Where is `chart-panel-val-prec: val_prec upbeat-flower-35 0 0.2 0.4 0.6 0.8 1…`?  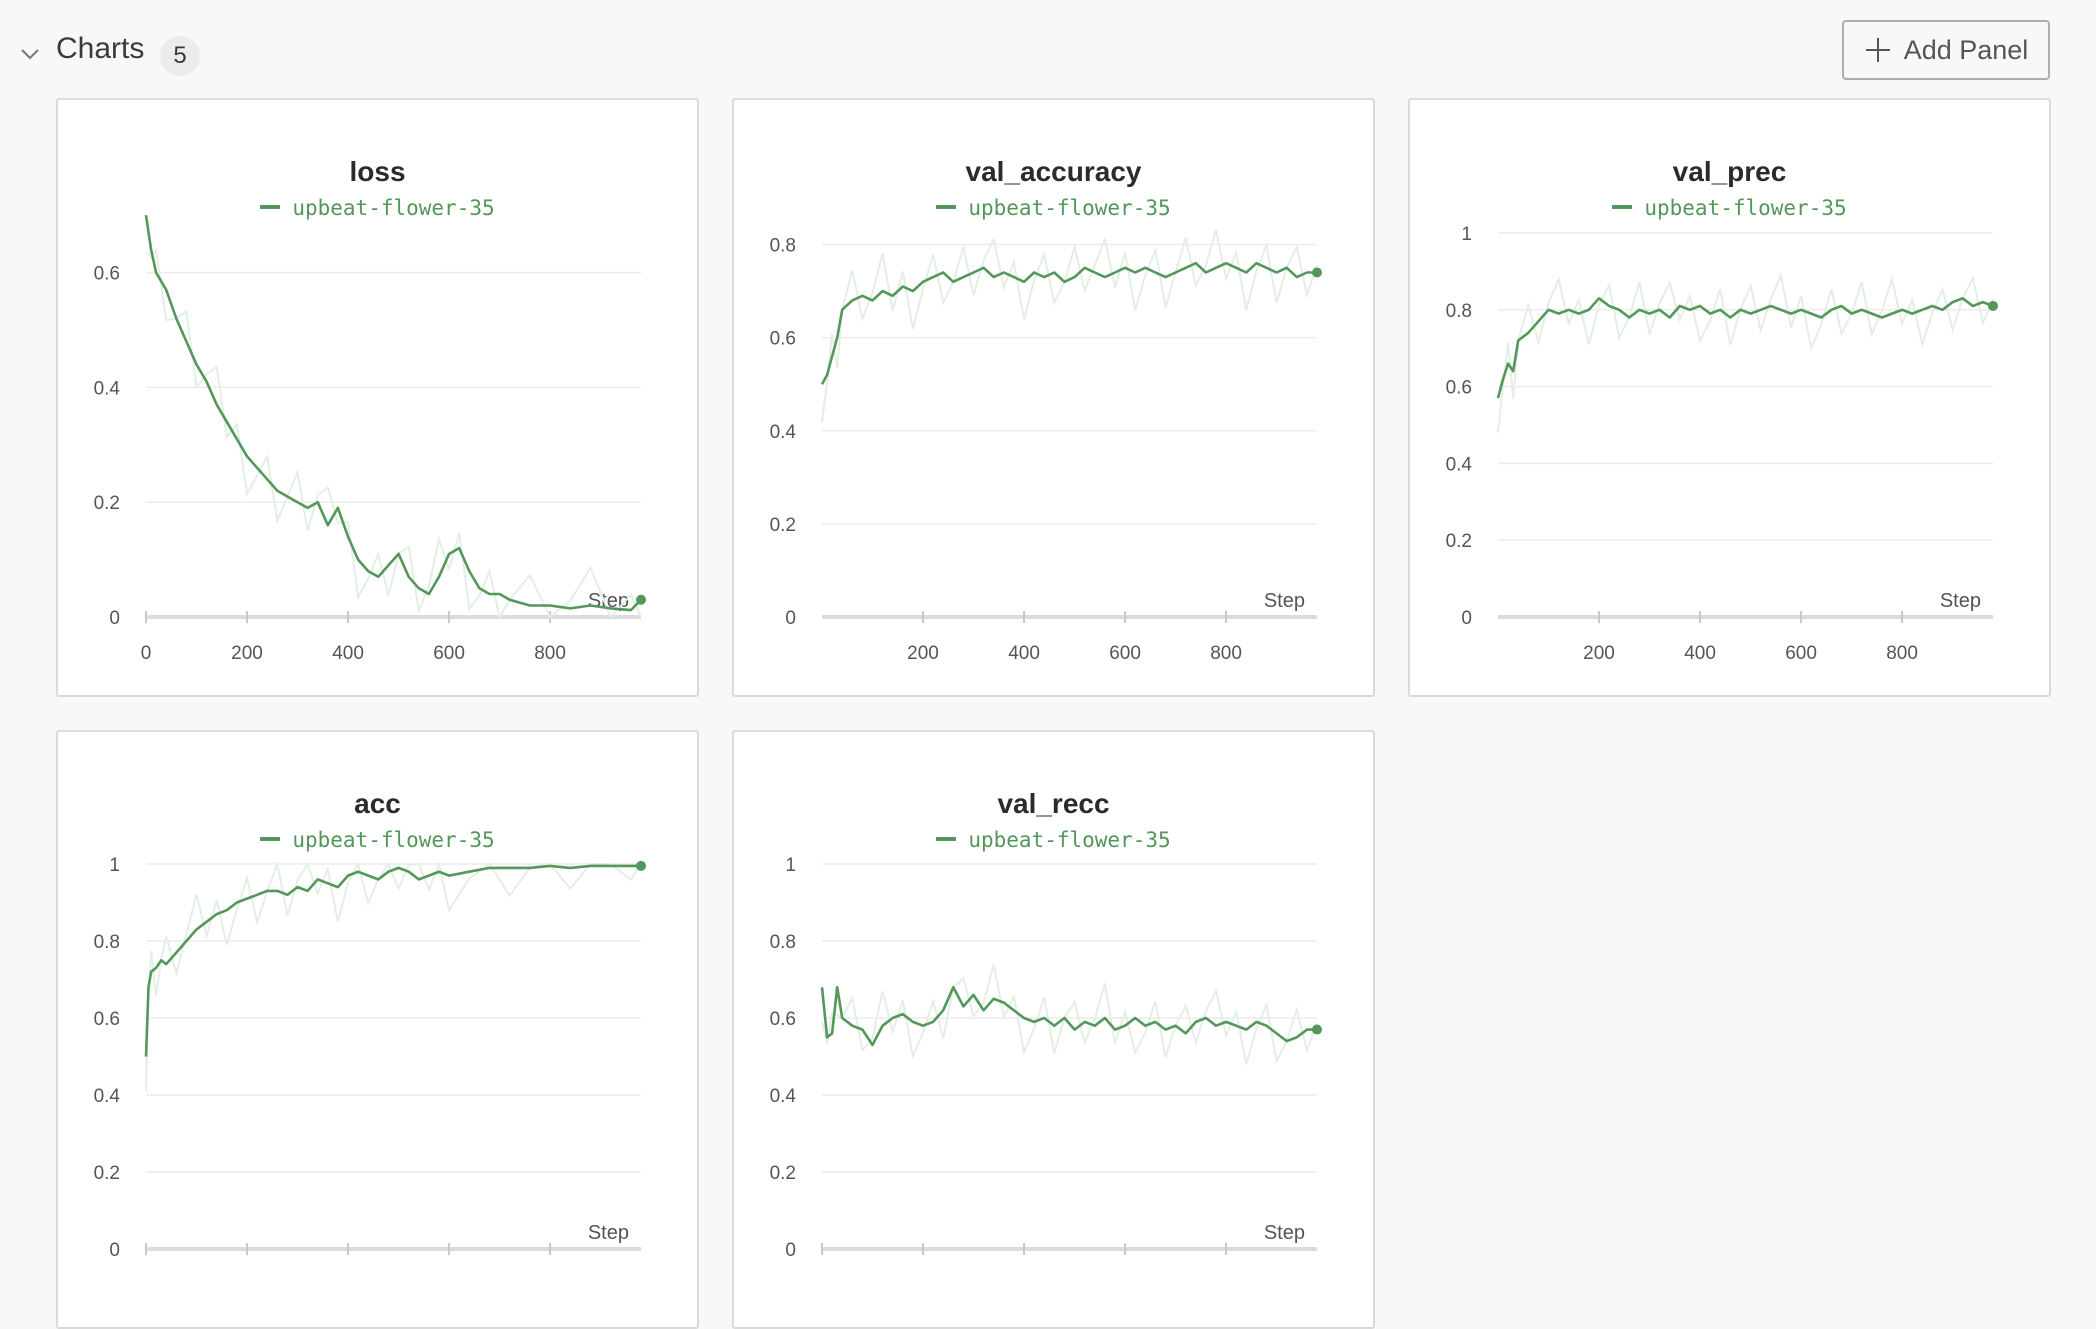 chart-panel-val-prec: val_prec upbeat-flower-35 0 0.2 0.4 0.6 0.8 1… is located at coordinates (1729, 397).